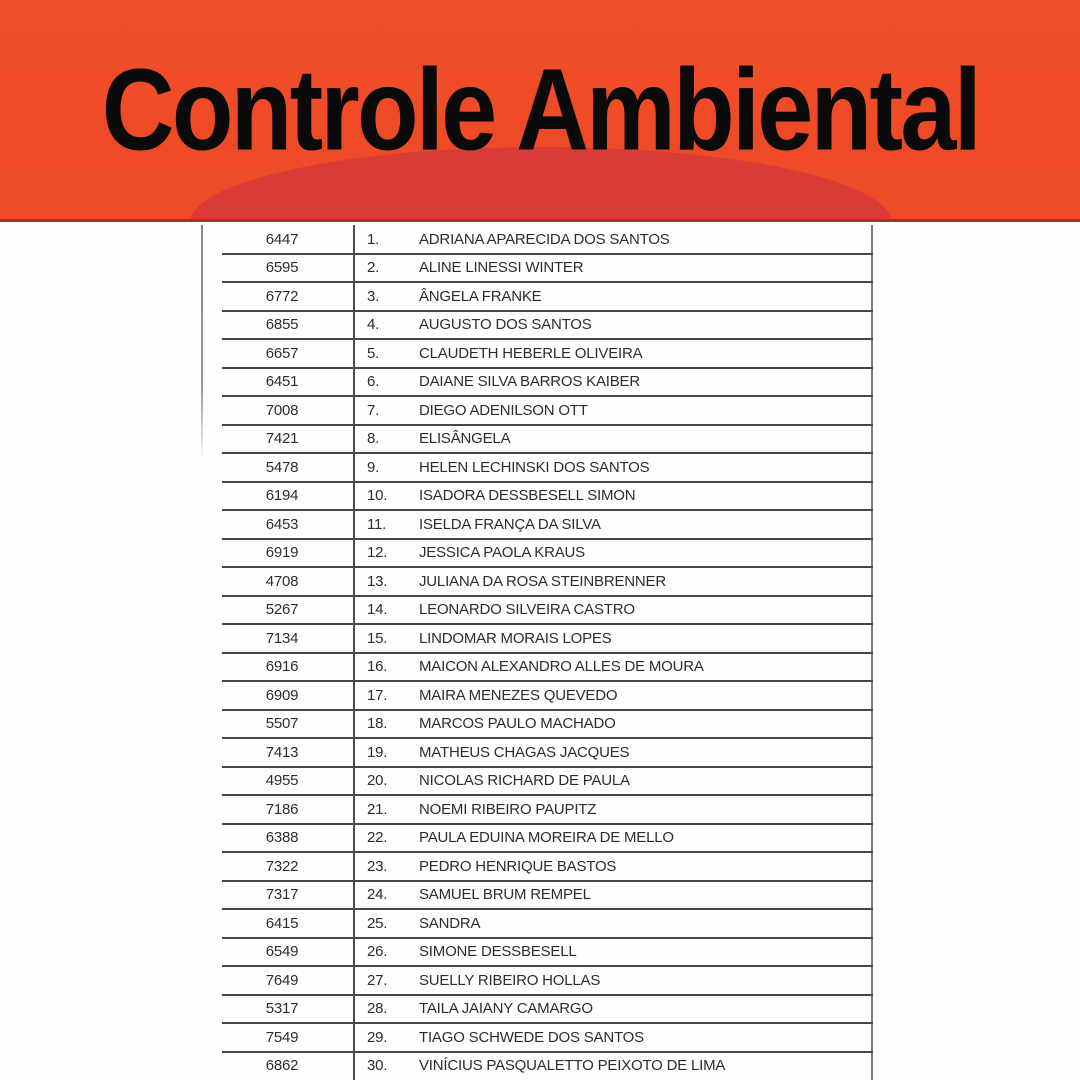  What do you see at coordinates (510, 524) in the screenshot?
I see `member-name: ISELDA FRANÇA DA SILVA` at bounding box center [510, 524].